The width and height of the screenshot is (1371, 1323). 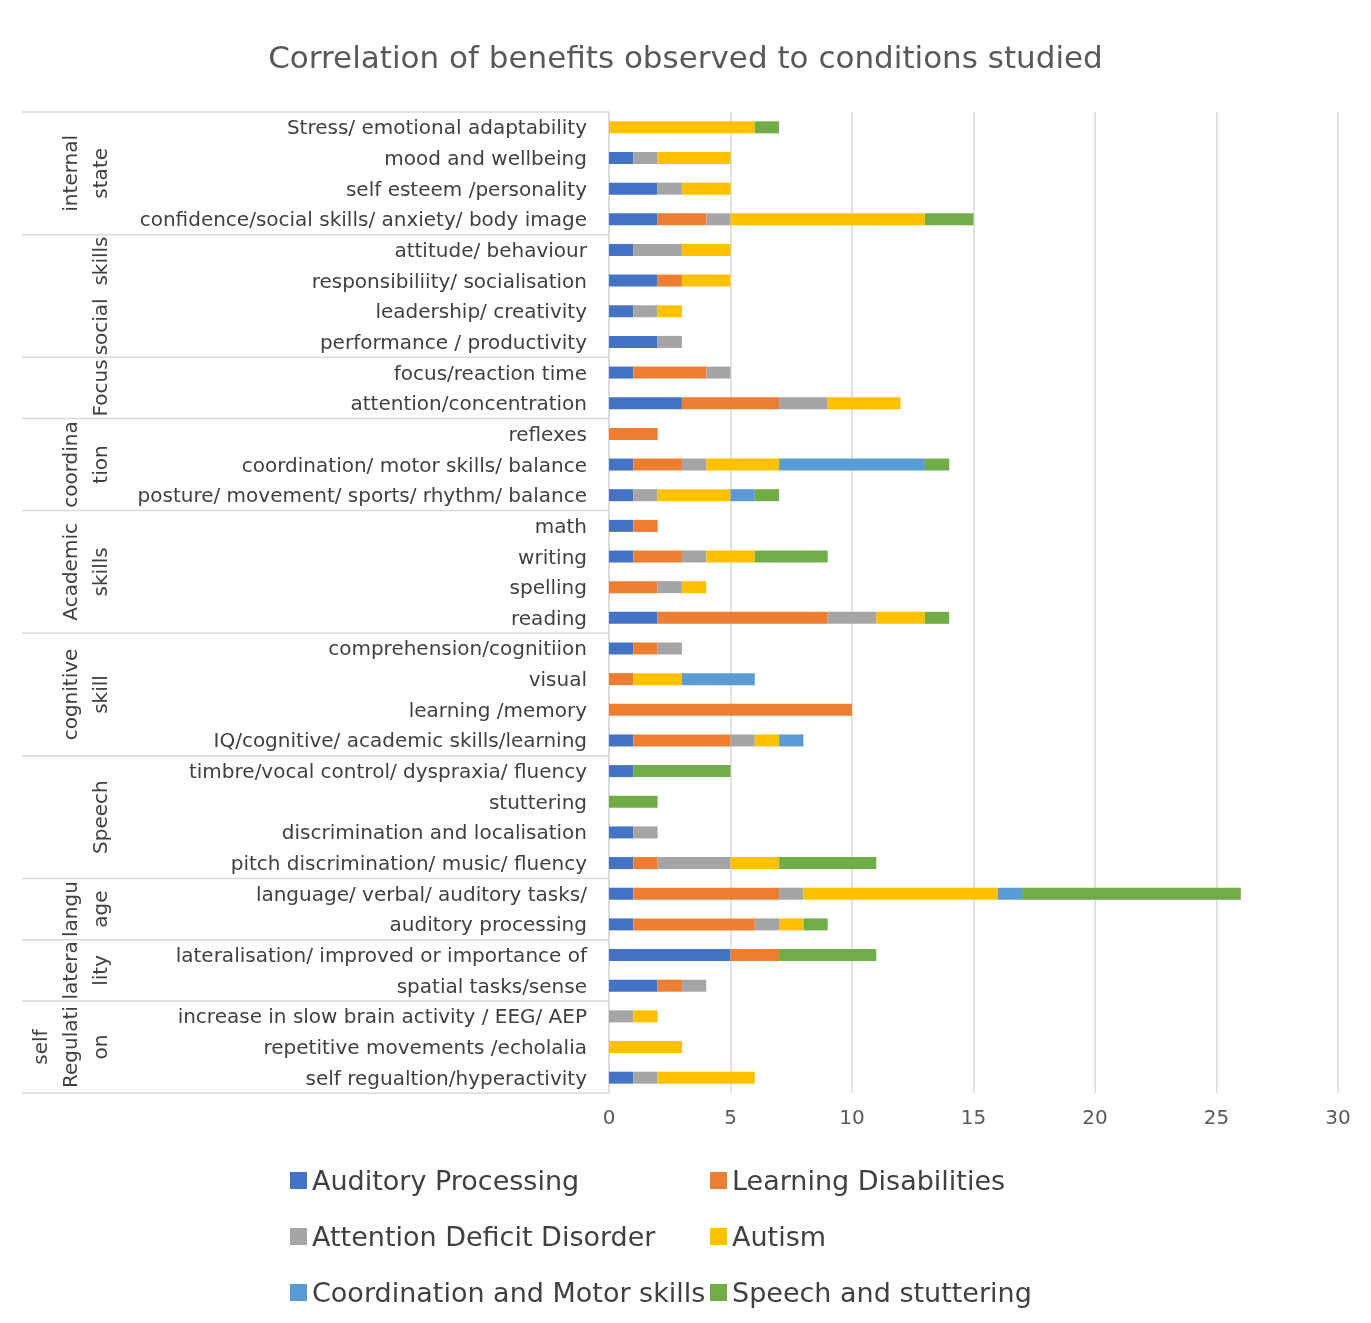 I want to click on x-tick-label: 15, so click(x=973, y=1117).